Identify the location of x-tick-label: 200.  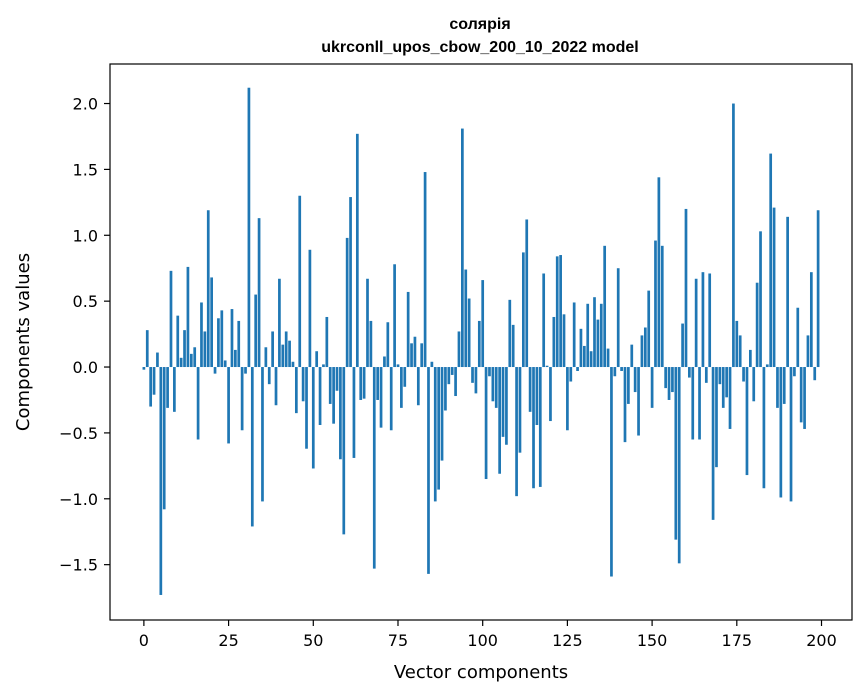
(821, 640).